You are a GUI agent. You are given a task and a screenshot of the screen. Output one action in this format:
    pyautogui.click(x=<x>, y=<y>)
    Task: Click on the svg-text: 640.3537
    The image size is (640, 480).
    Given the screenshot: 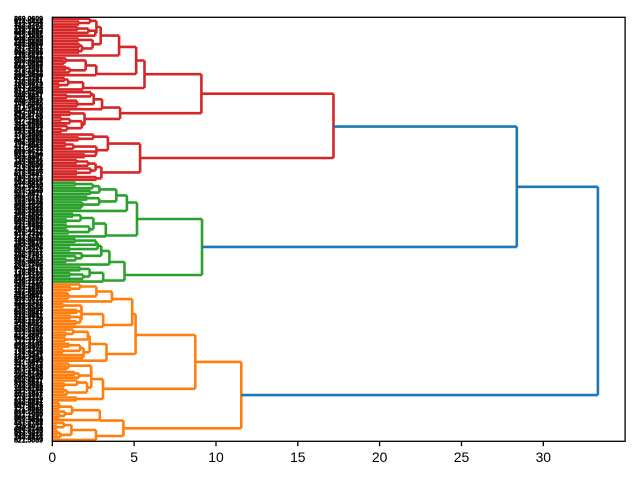 What is the action you would take?
    pyautogui.click(x=28, y=101)
    